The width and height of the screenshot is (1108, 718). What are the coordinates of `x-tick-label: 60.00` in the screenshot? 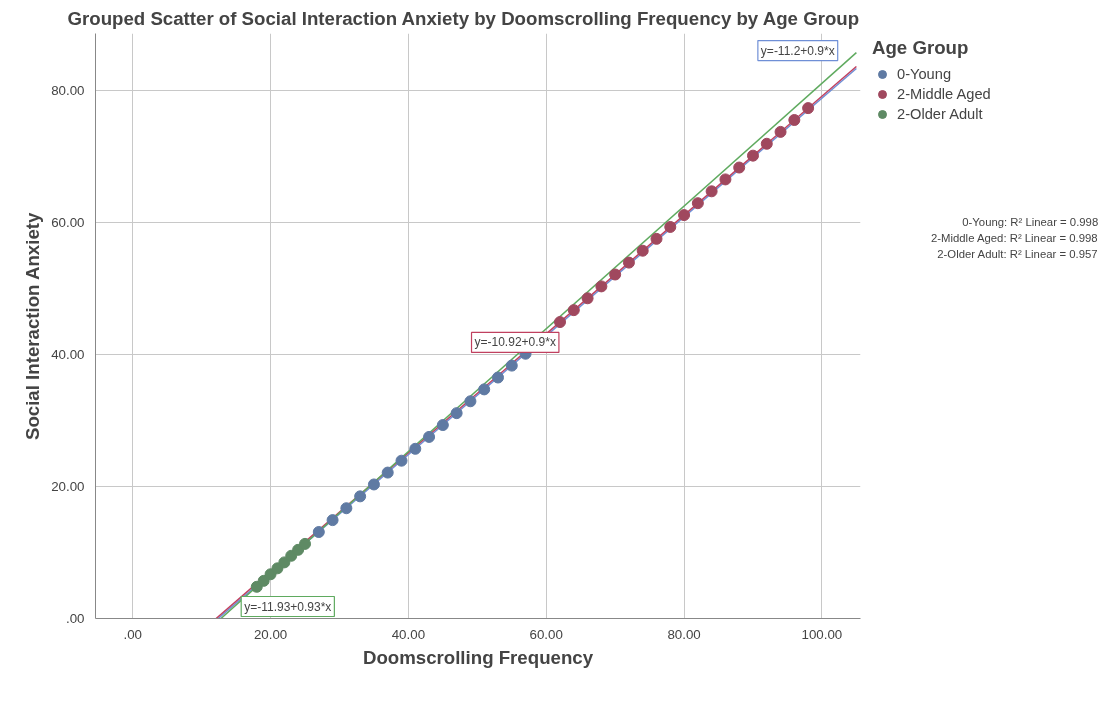 It's located at (546, 634).